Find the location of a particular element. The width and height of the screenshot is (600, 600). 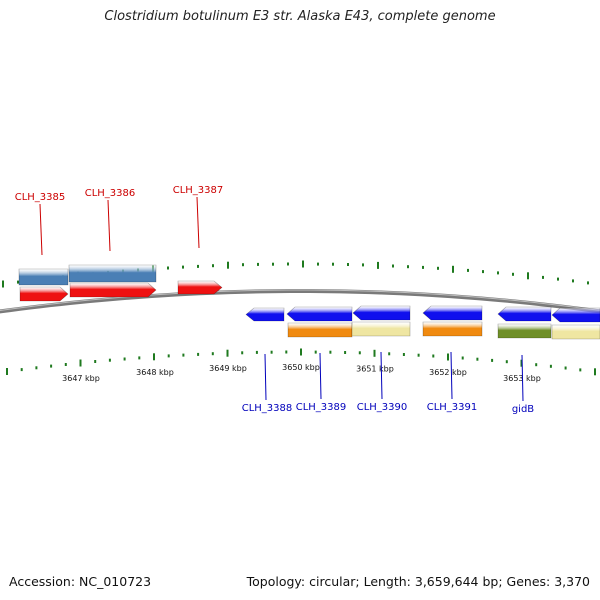

scale-label: 3651 kbp is located at coordinates (375, 368).